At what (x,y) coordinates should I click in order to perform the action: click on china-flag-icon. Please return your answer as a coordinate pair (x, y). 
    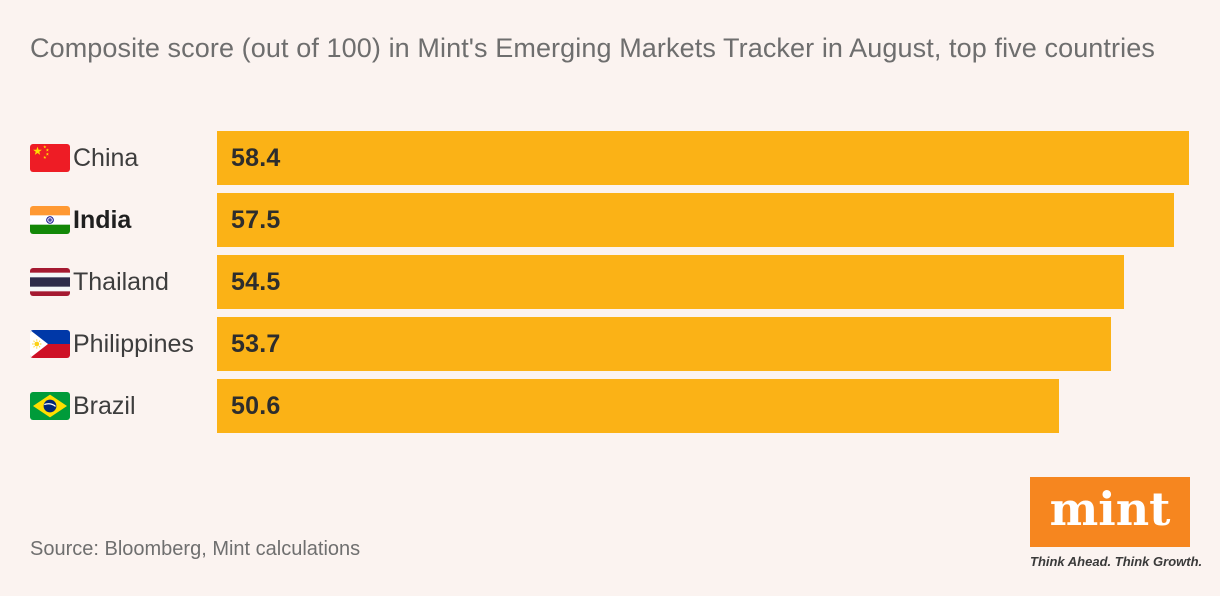
    Looking at the image, I should click on (50, 158).